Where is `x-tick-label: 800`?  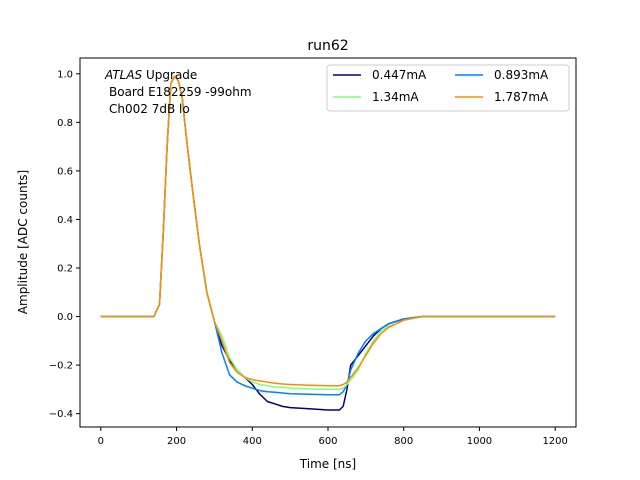 x-tick-label: 800 is located at coordinates (403, 441).